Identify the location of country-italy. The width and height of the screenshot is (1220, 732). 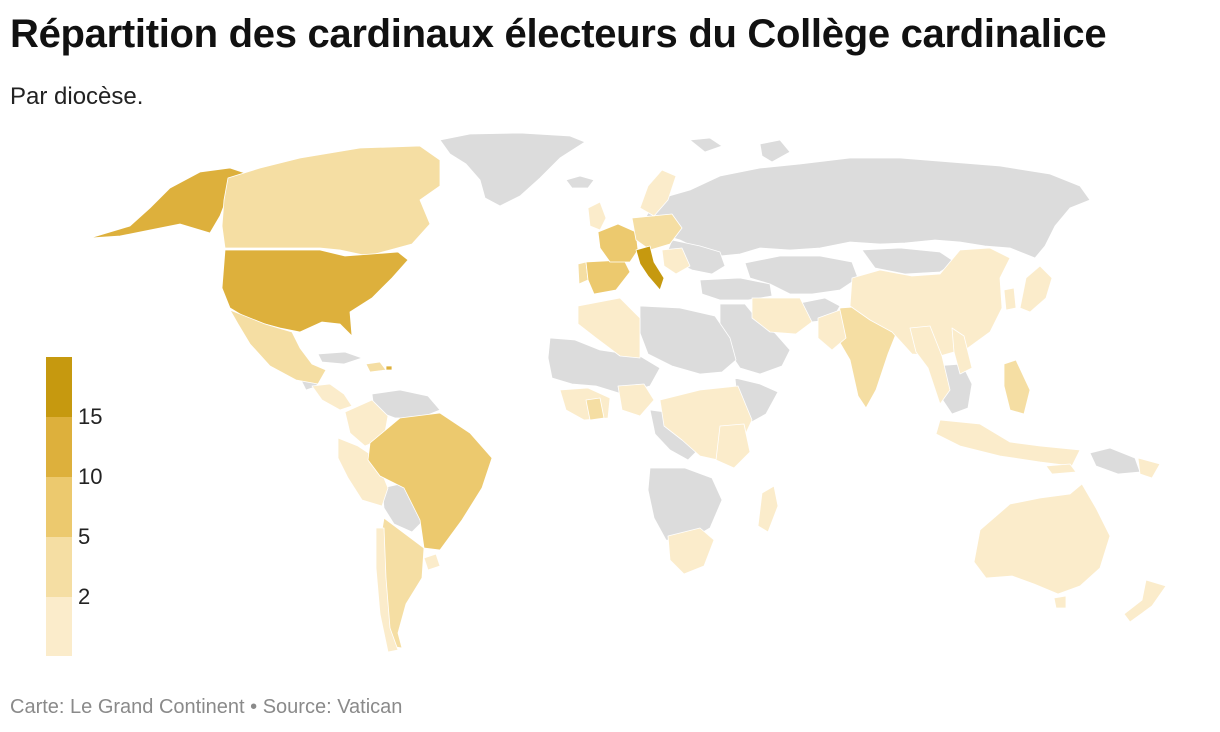
(650, 268).